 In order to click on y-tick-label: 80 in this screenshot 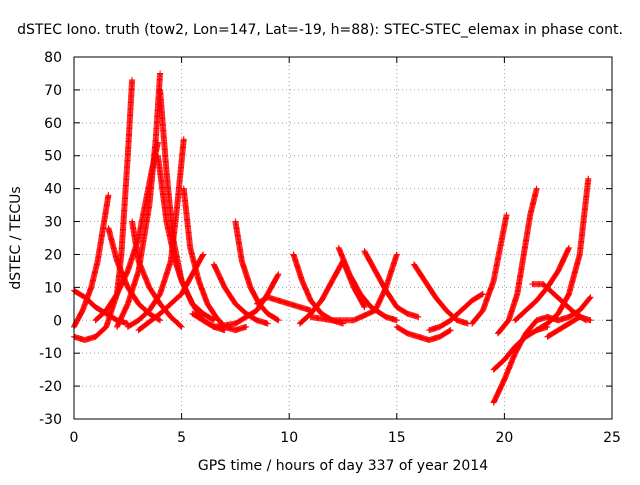, I will do `click(53, 58)`.